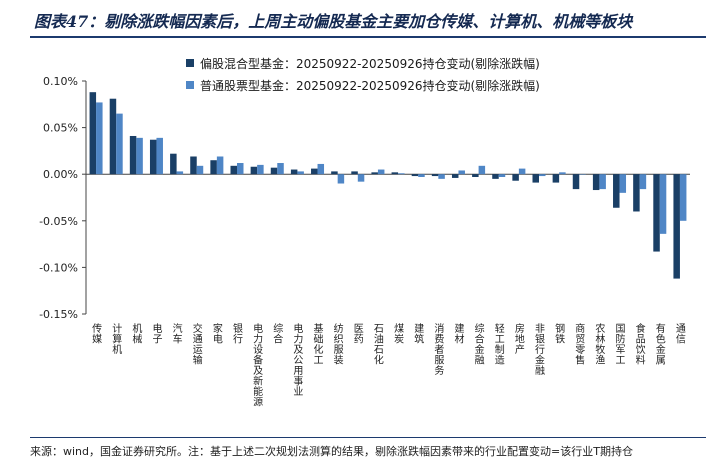  What do you see at coordinates (218, 334) in the screenshot?
I see `x-tick-label-6: 家电` at bounding box center [218, 334].